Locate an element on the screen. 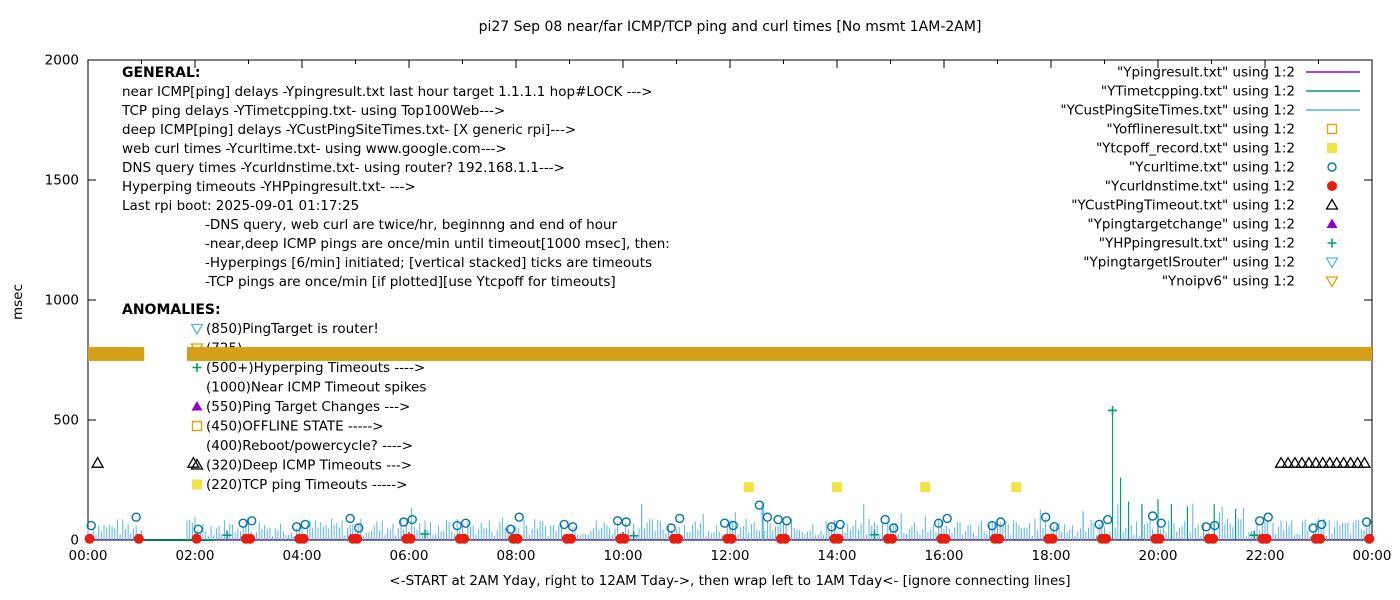 The width and height of the screenshot is (1400, 600). general-line: Last rpi boot: 2025-09-01 01:17:25 is located at coordinates (240, 206).